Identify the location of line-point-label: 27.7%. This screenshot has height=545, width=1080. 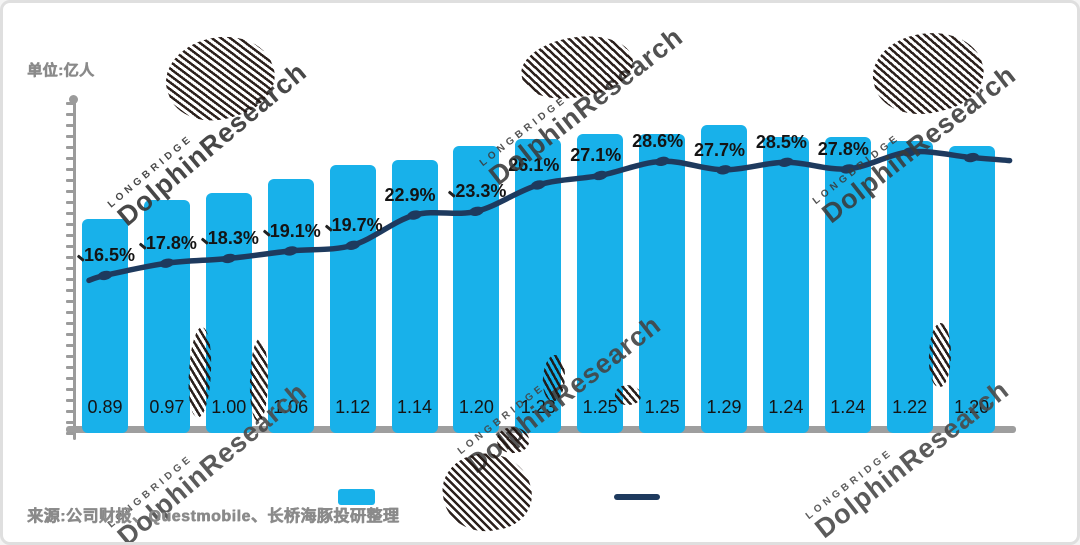
(720, 149).